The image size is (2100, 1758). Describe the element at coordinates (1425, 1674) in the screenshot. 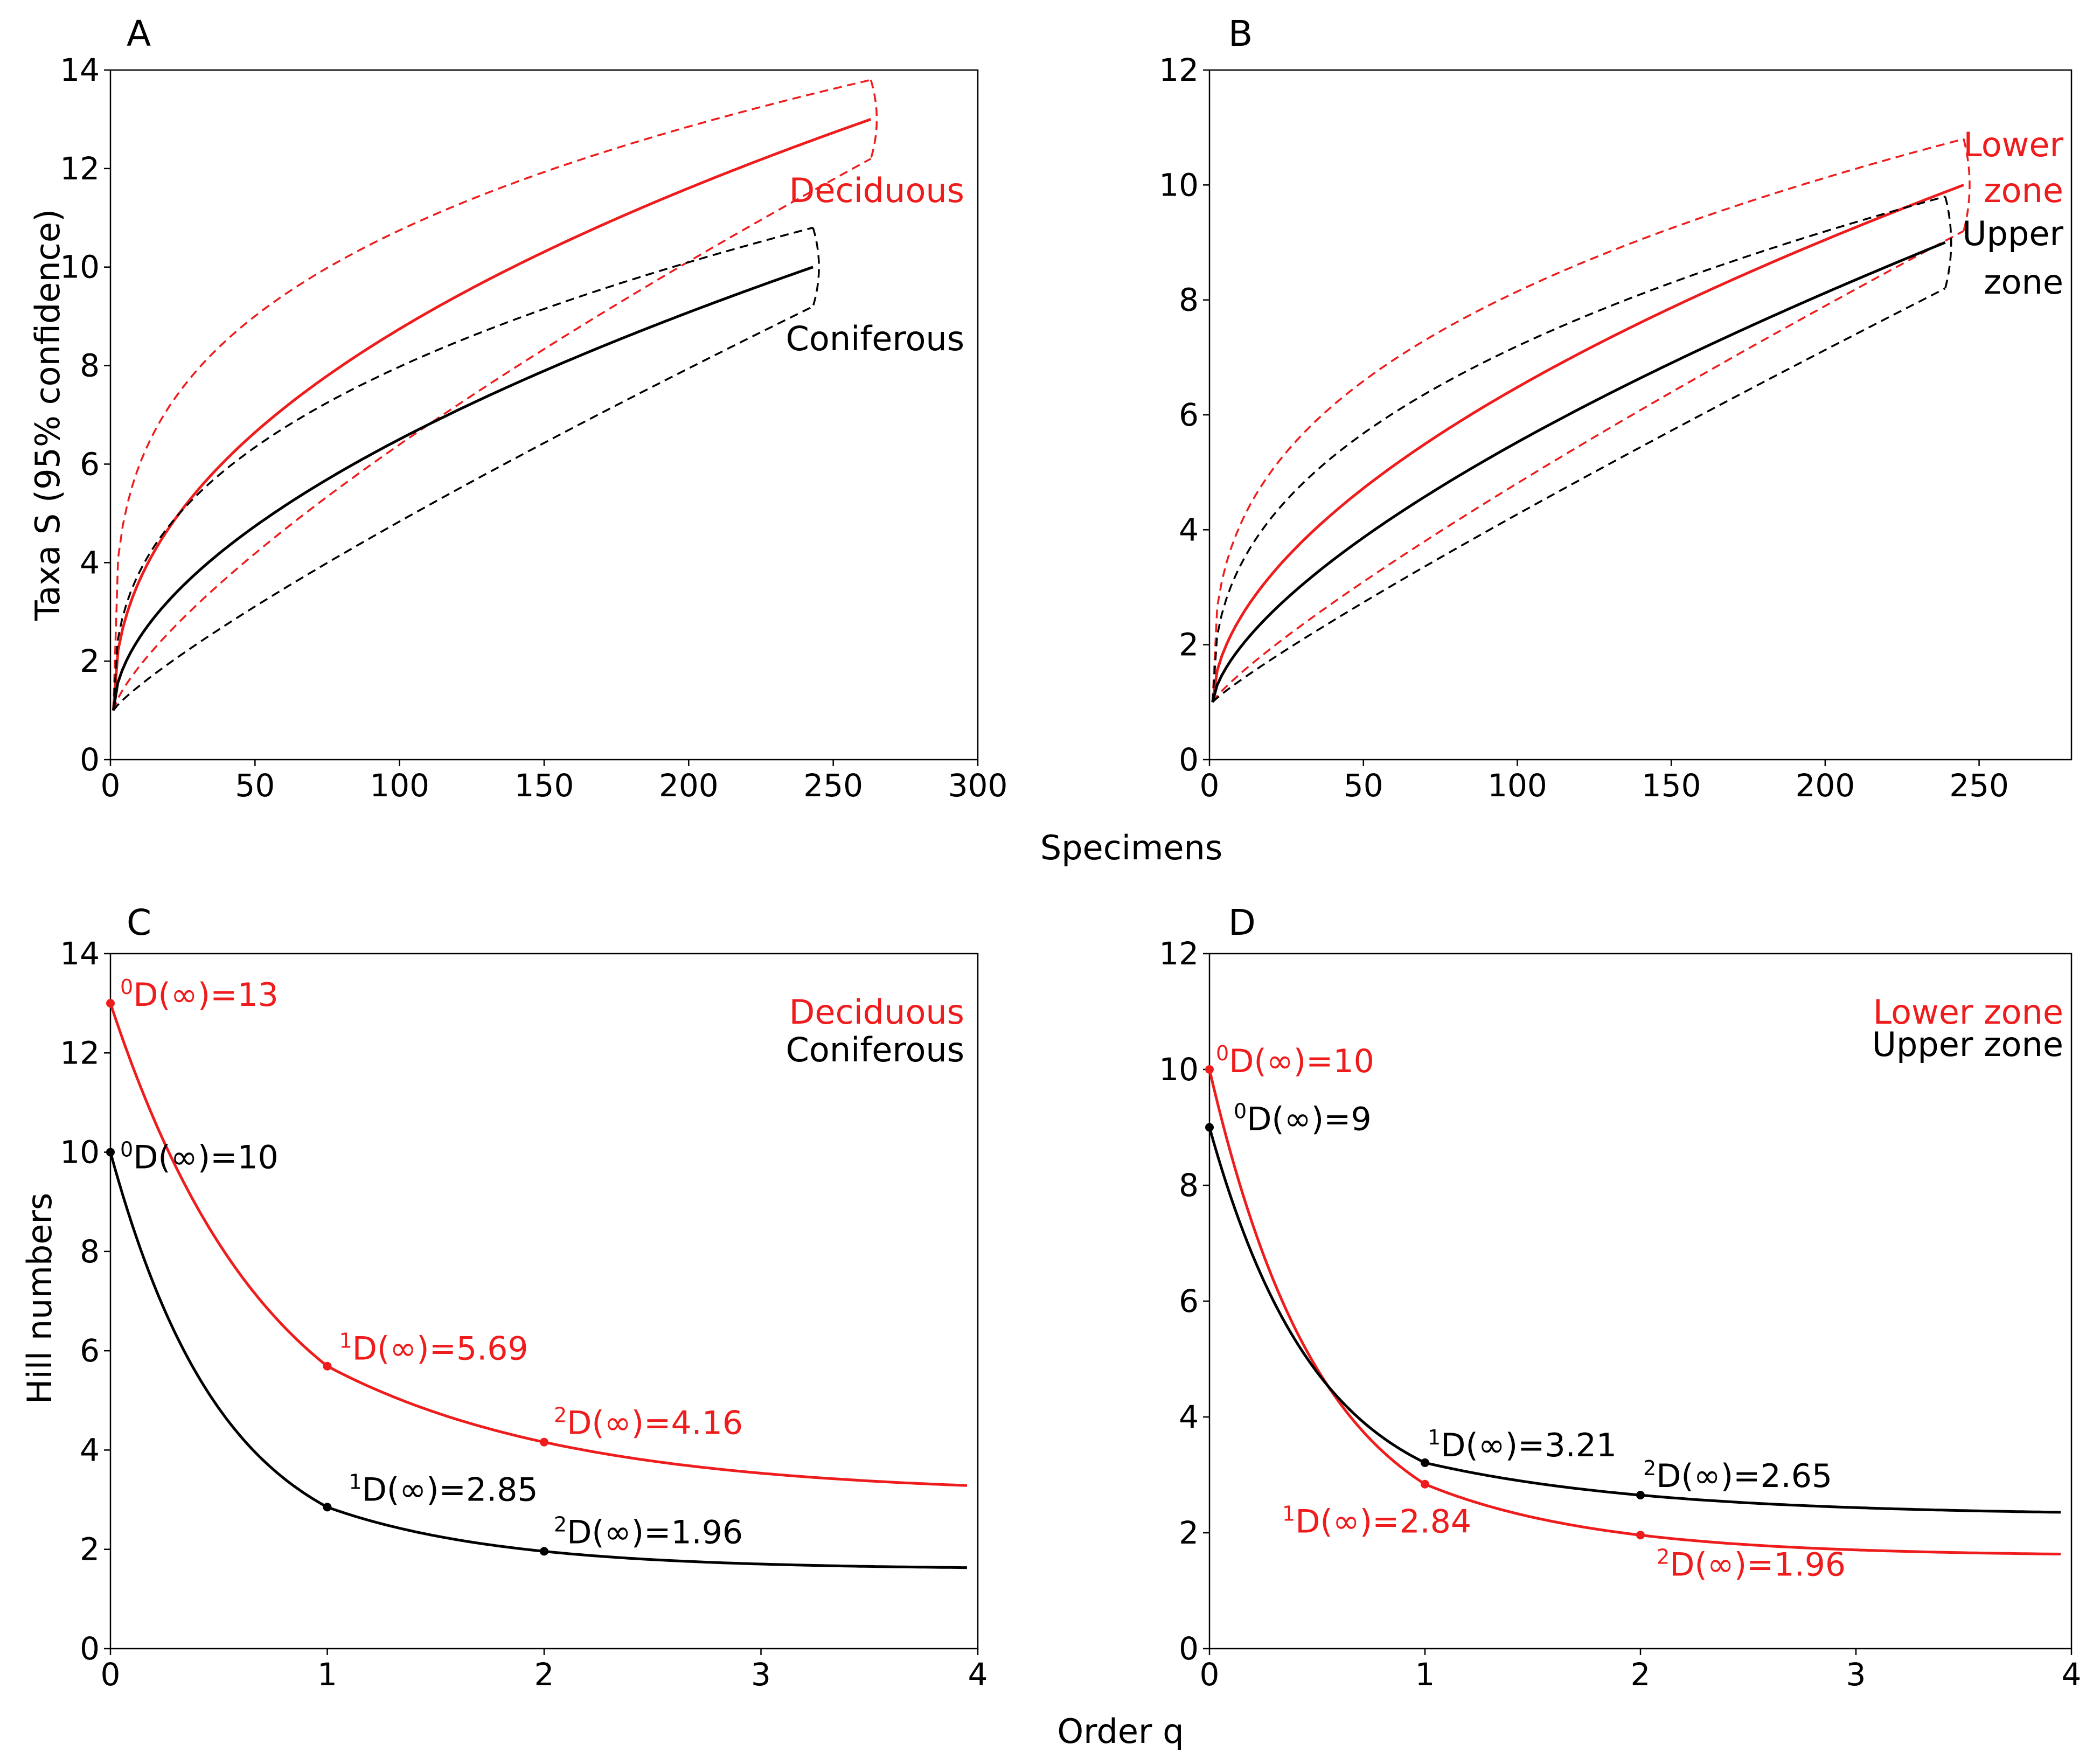

I see `x-tick-label: 1` at that location.